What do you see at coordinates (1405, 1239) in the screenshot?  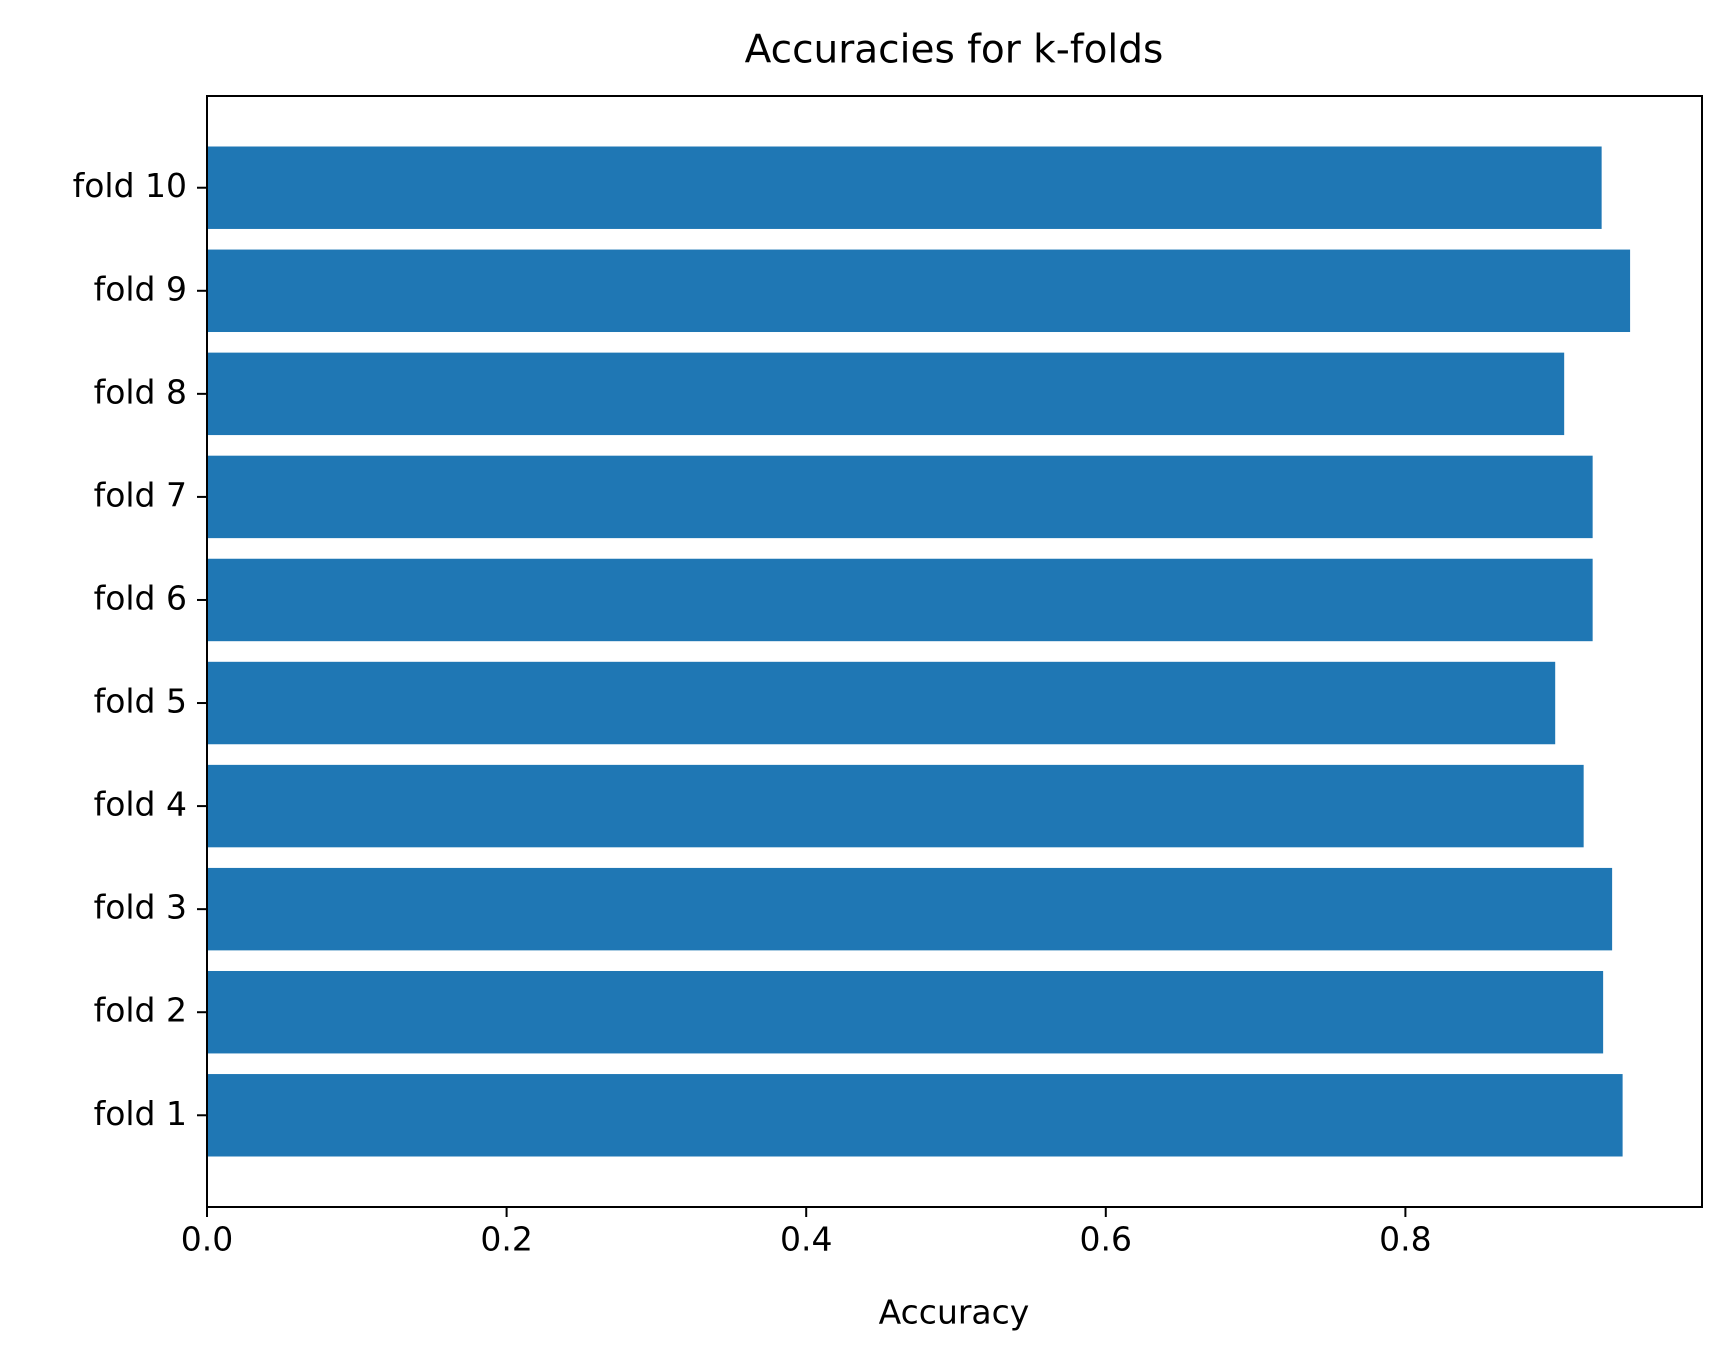 I see `x-tick-label: 0.8` at bounding box center [1405, 1239].